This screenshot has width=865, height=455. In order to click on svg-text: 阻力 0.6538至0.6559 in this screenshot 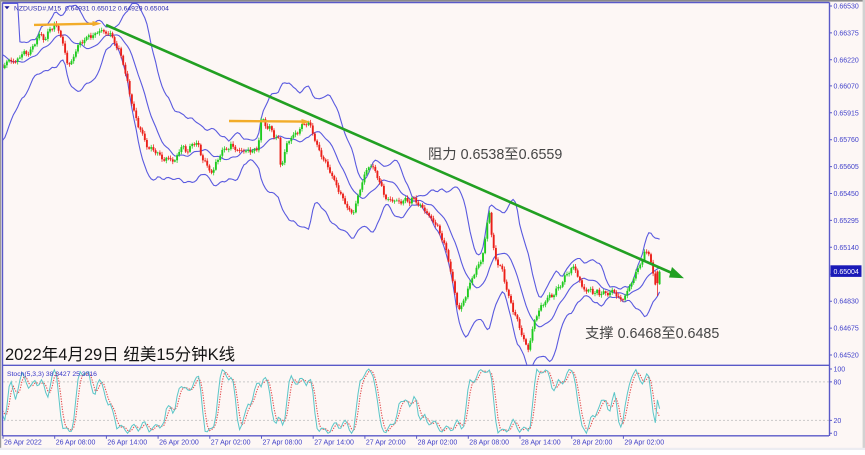, I will do `click(495, 154)`.